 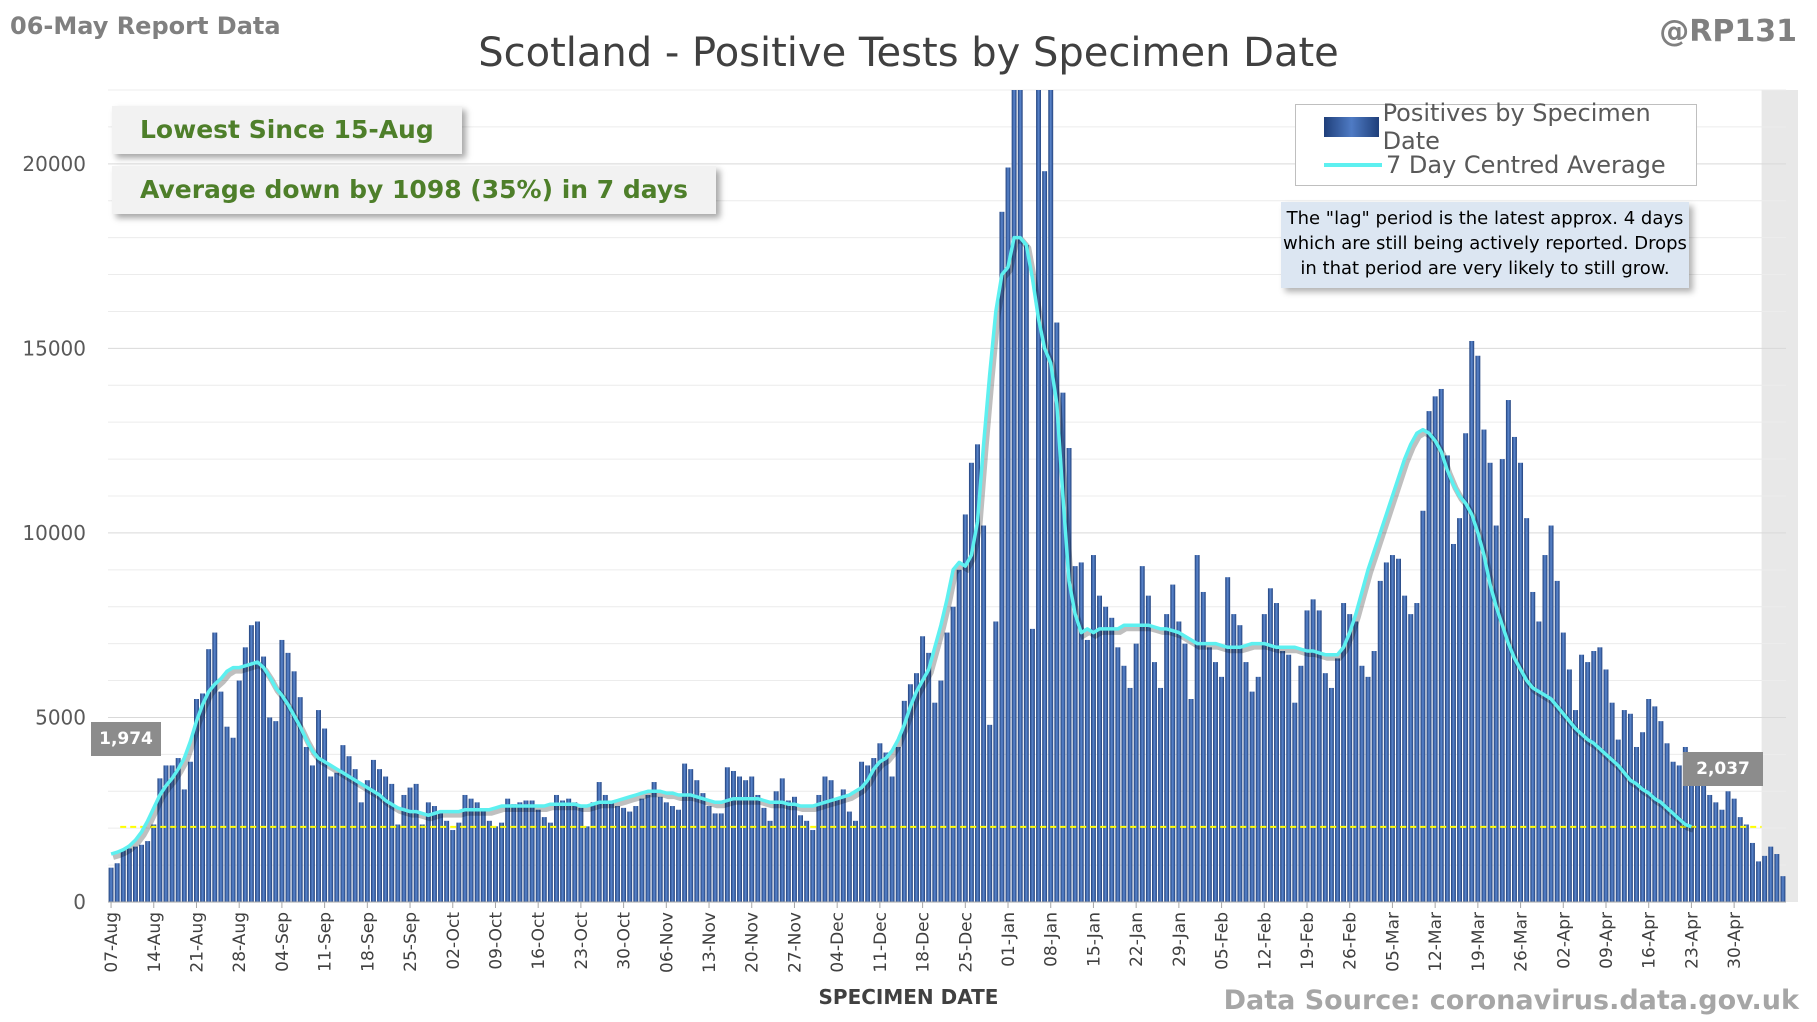 I want to click on y-tick-label: 20000, so click(x=54, y=164).